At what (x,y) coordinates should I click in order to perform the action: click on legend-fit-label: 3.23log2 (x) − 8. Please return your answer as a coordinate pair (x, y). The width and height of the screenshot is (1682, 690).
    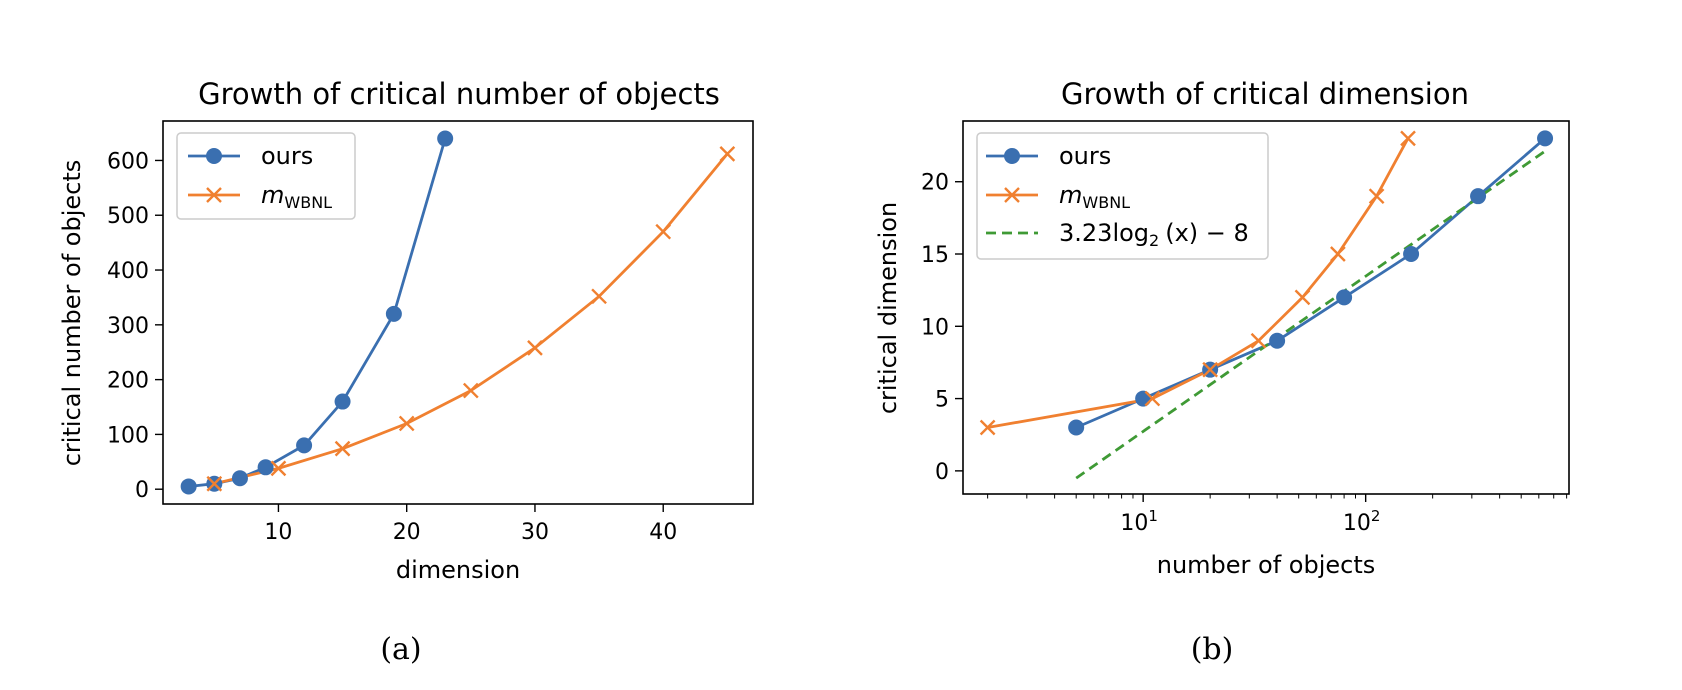
    Looking at the image, I should click on (1154, 234).